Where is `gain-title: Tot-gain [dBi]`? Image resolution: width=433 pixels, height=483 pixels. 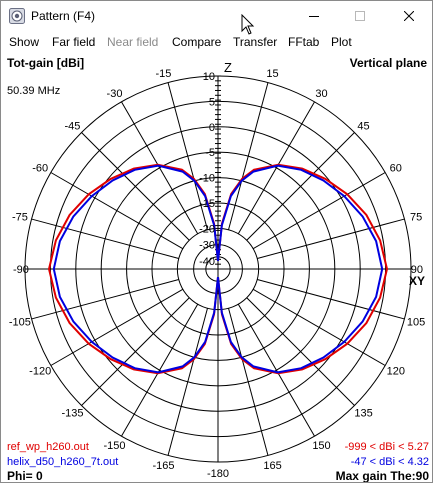
gain-title: Tot-gain [dBi] is located at coordinates (45, 63).